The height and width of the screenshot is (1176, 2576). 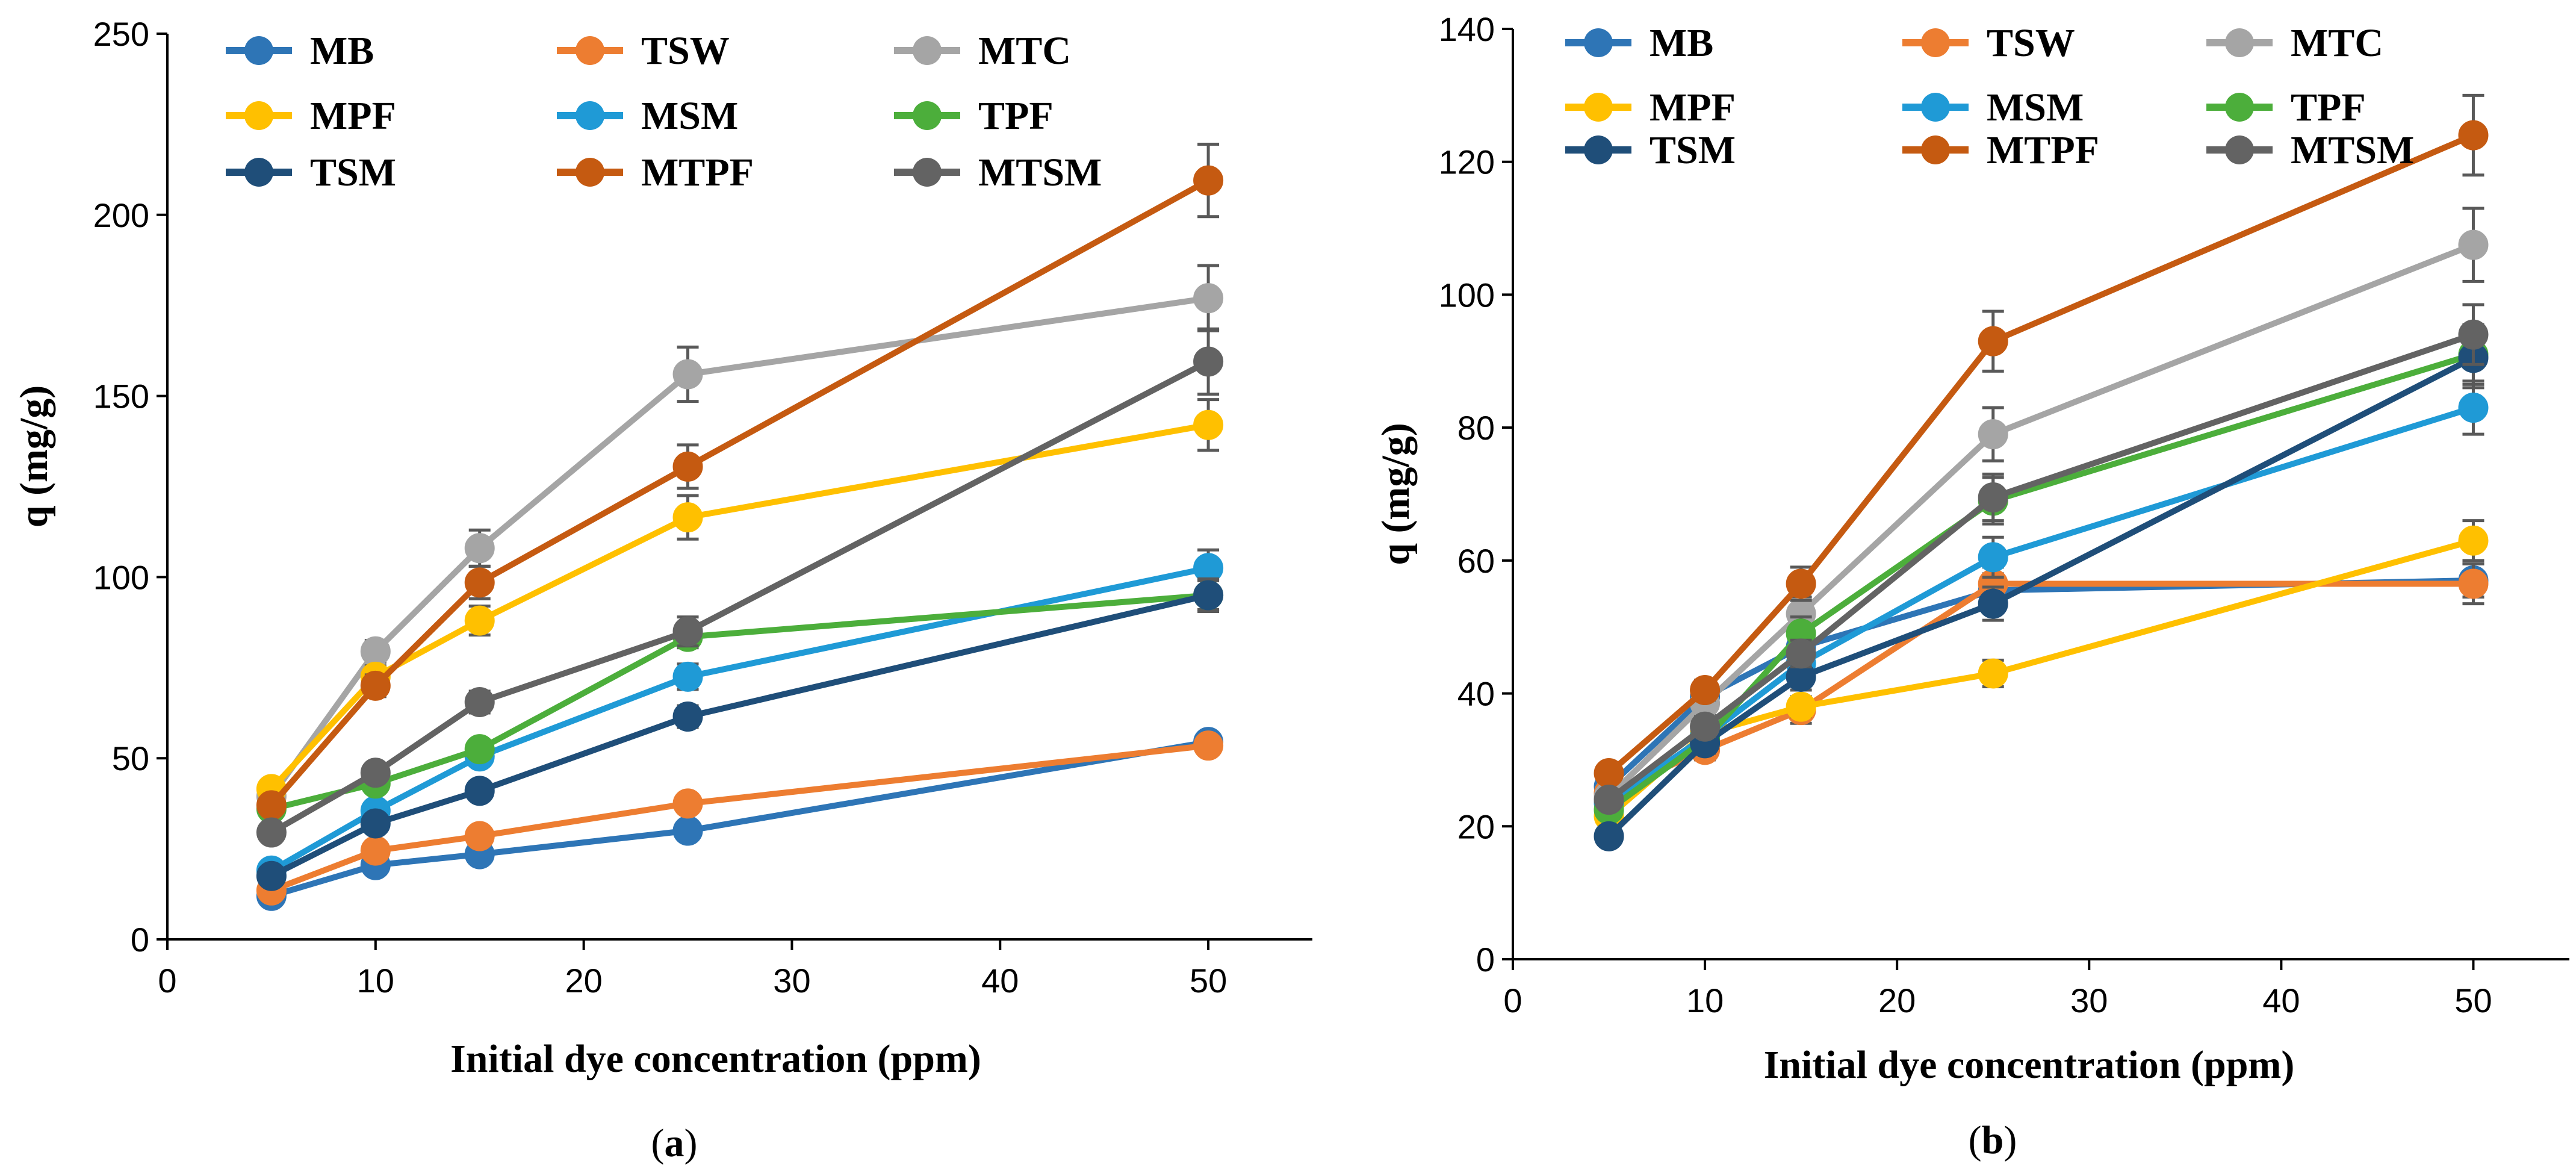 I want to click on legend-item-tpf: TPF, so click(x=974, y=116).